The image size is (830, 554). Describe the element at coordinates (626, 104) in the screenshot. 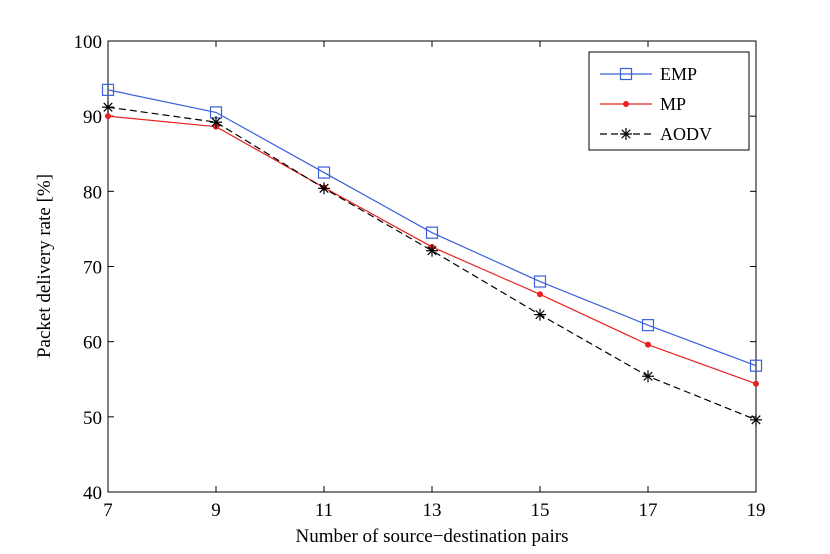

I see `legend-mp-marker` at that location.